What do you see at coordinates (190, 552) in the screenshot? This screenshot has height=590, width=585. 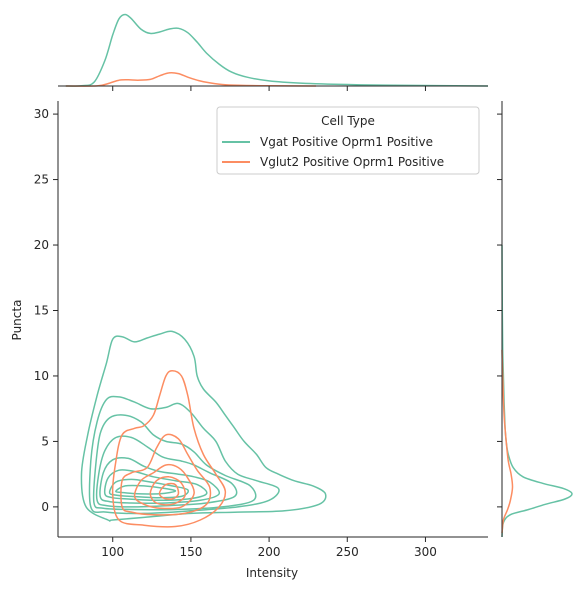 I see `x-tick-label: 150` at bounding box center [190, 552].